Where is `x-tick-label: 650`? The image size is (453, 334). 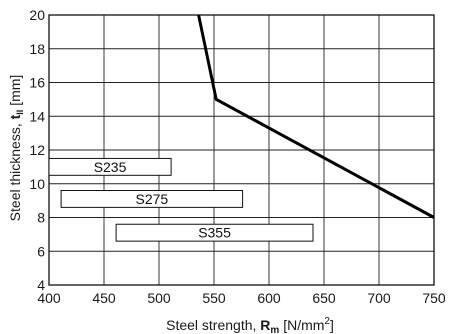 x-tick-label: 650 is located at coordinates (324, 298).